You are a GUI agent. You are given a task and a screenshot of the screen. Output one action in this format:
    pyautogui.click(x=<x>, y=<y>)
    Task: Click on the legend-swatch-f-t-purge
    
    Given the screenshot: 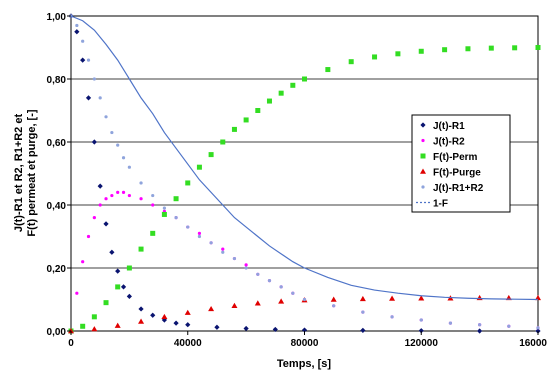 What is the action you would take?
    pyautogui.click(x=423, y=171)
    